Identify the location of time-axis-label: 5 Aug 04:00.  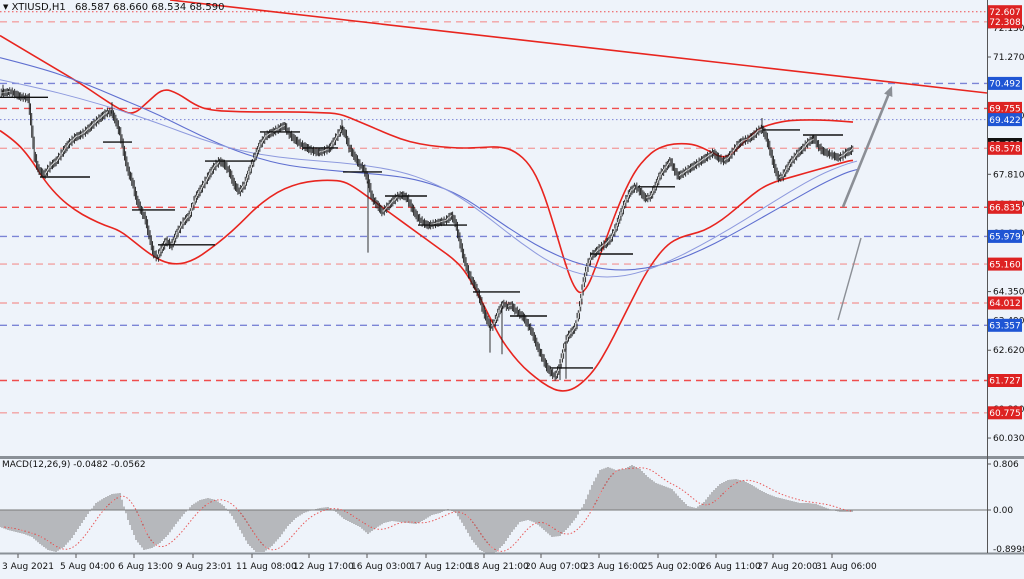
(87, 567).